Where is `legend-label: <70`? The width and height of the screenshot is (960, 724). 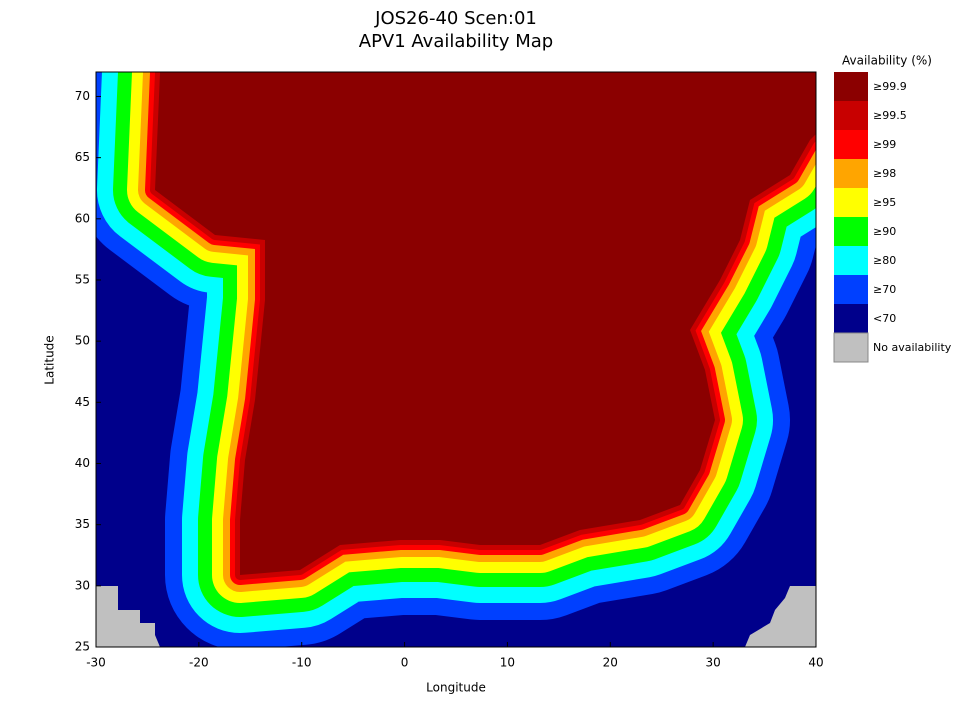 legend-label: <70 is located at coordinates (884, 318).